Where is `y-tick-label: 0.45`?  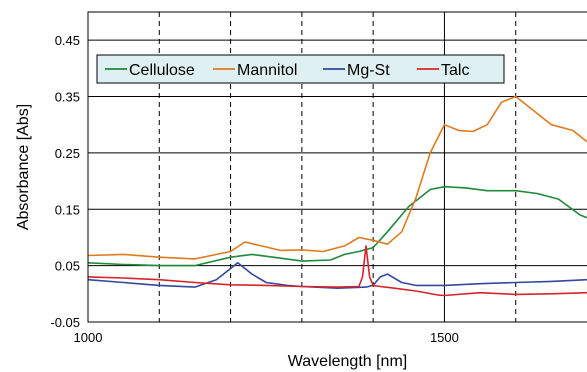
y-tick-label: 0.45 is located at coordinates (67, 40).